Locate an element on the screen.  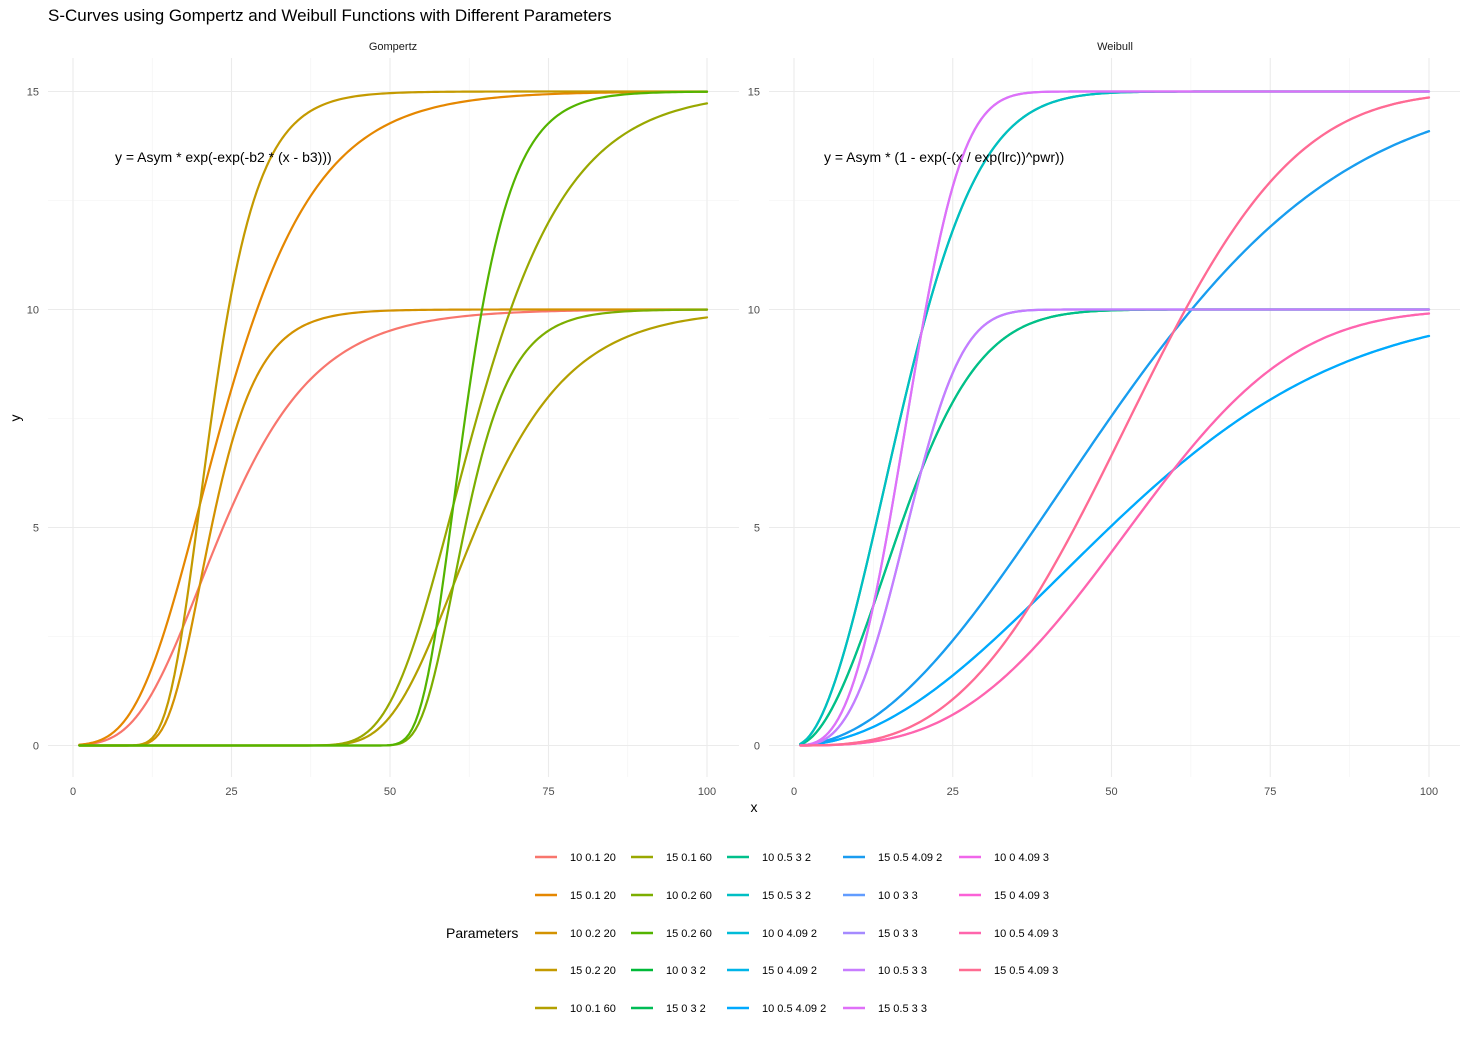
legend-label: 10 0.5 3 2 is located at coordinates (786, 858).